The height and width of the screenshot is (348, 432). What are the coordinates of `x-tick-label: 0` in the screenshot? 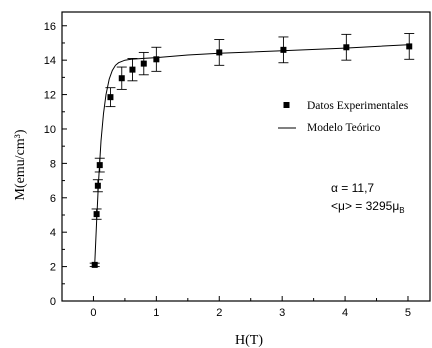 It's located at (93, 313).